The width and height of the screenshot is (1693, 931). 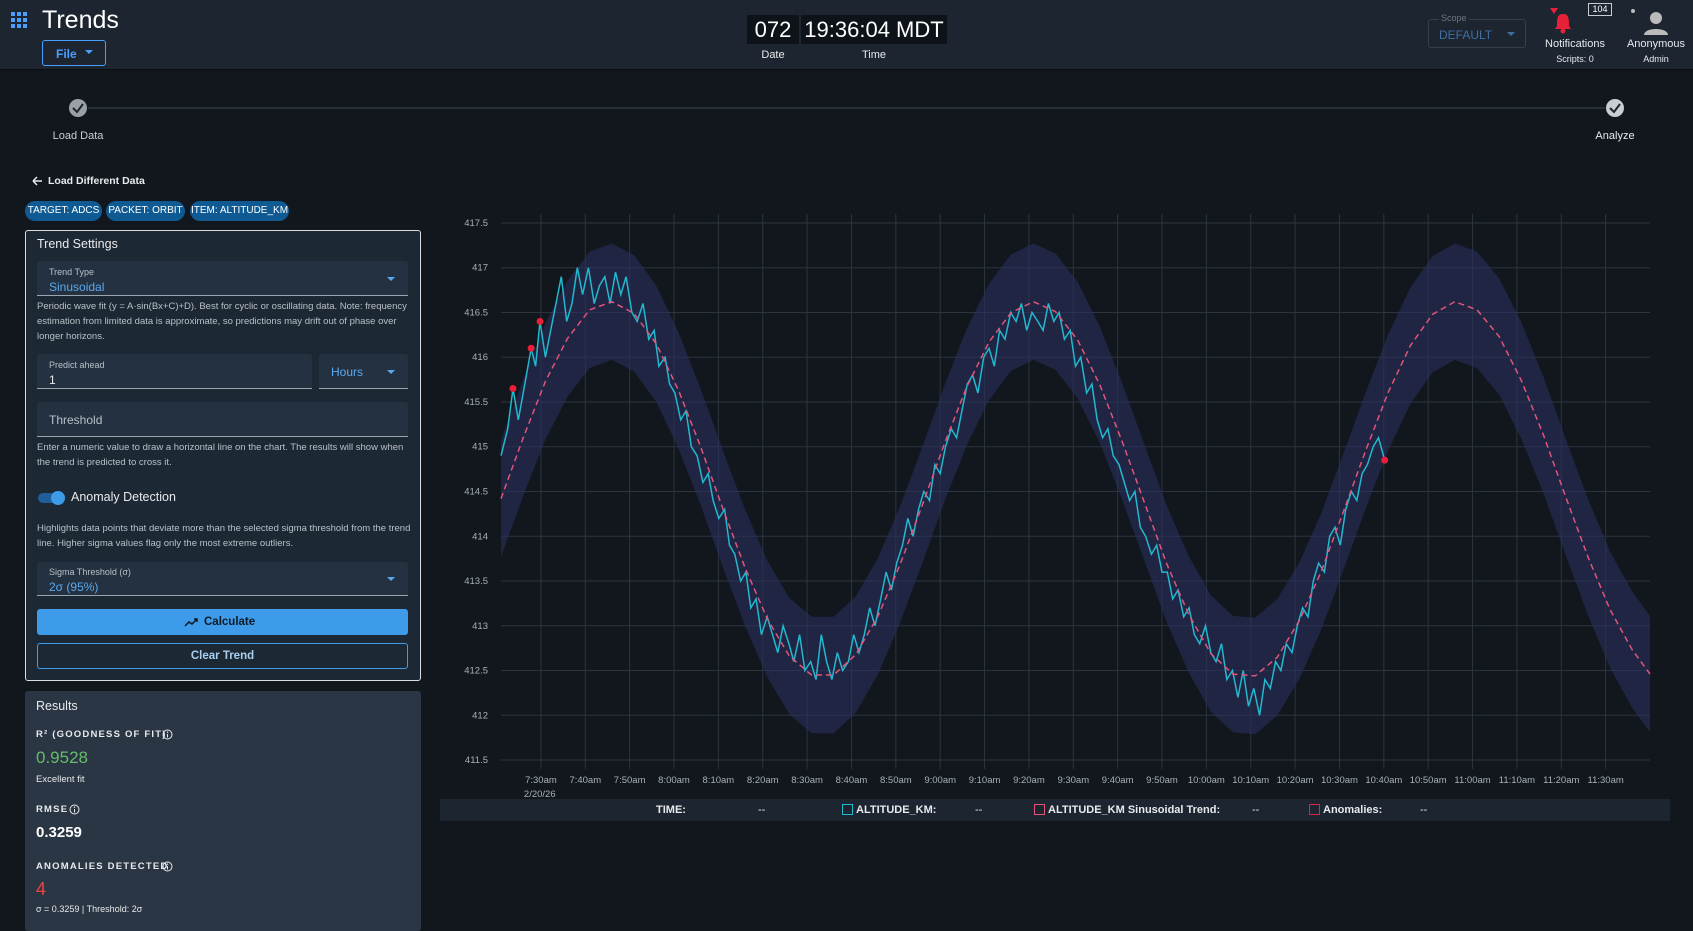 What do you see at coordinates (223, 811) in the screenshot?
I see `results-panel` at bounding box center [223, 811].